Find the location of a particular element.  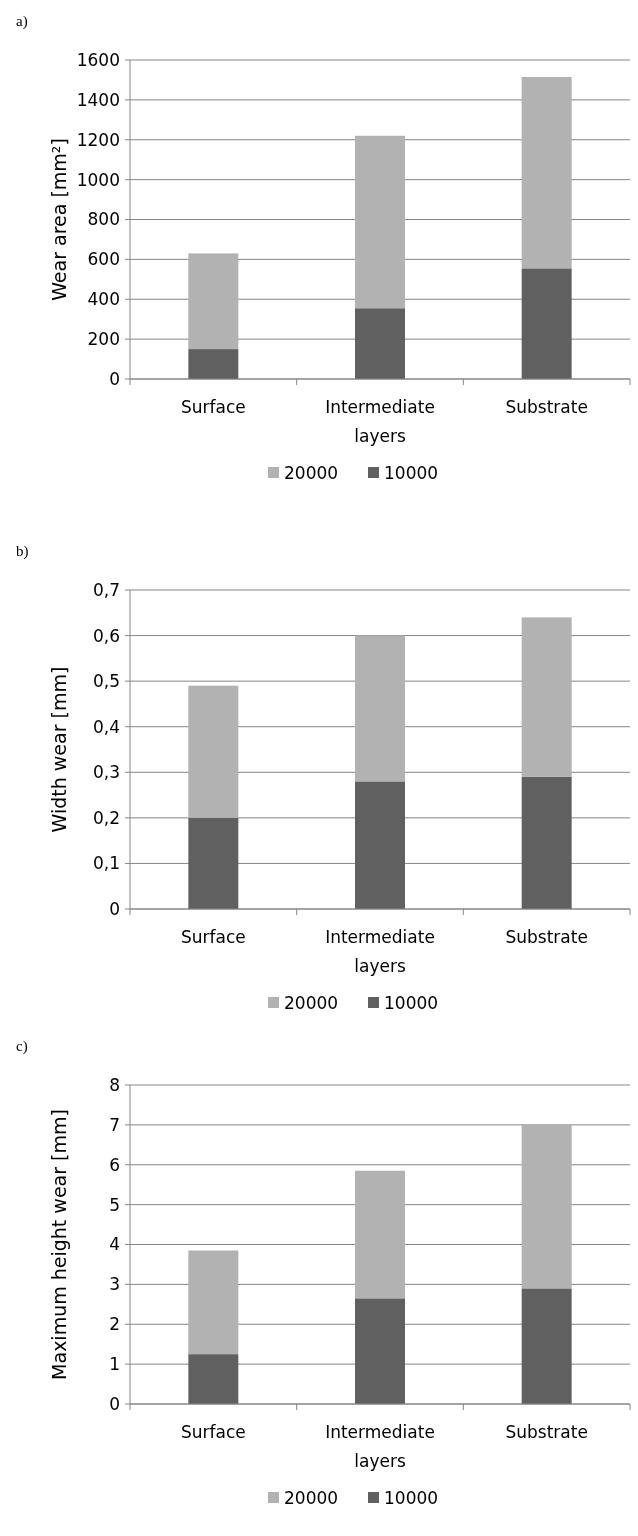

y-tick-label: 1 is located at coordinates (114, 1364).